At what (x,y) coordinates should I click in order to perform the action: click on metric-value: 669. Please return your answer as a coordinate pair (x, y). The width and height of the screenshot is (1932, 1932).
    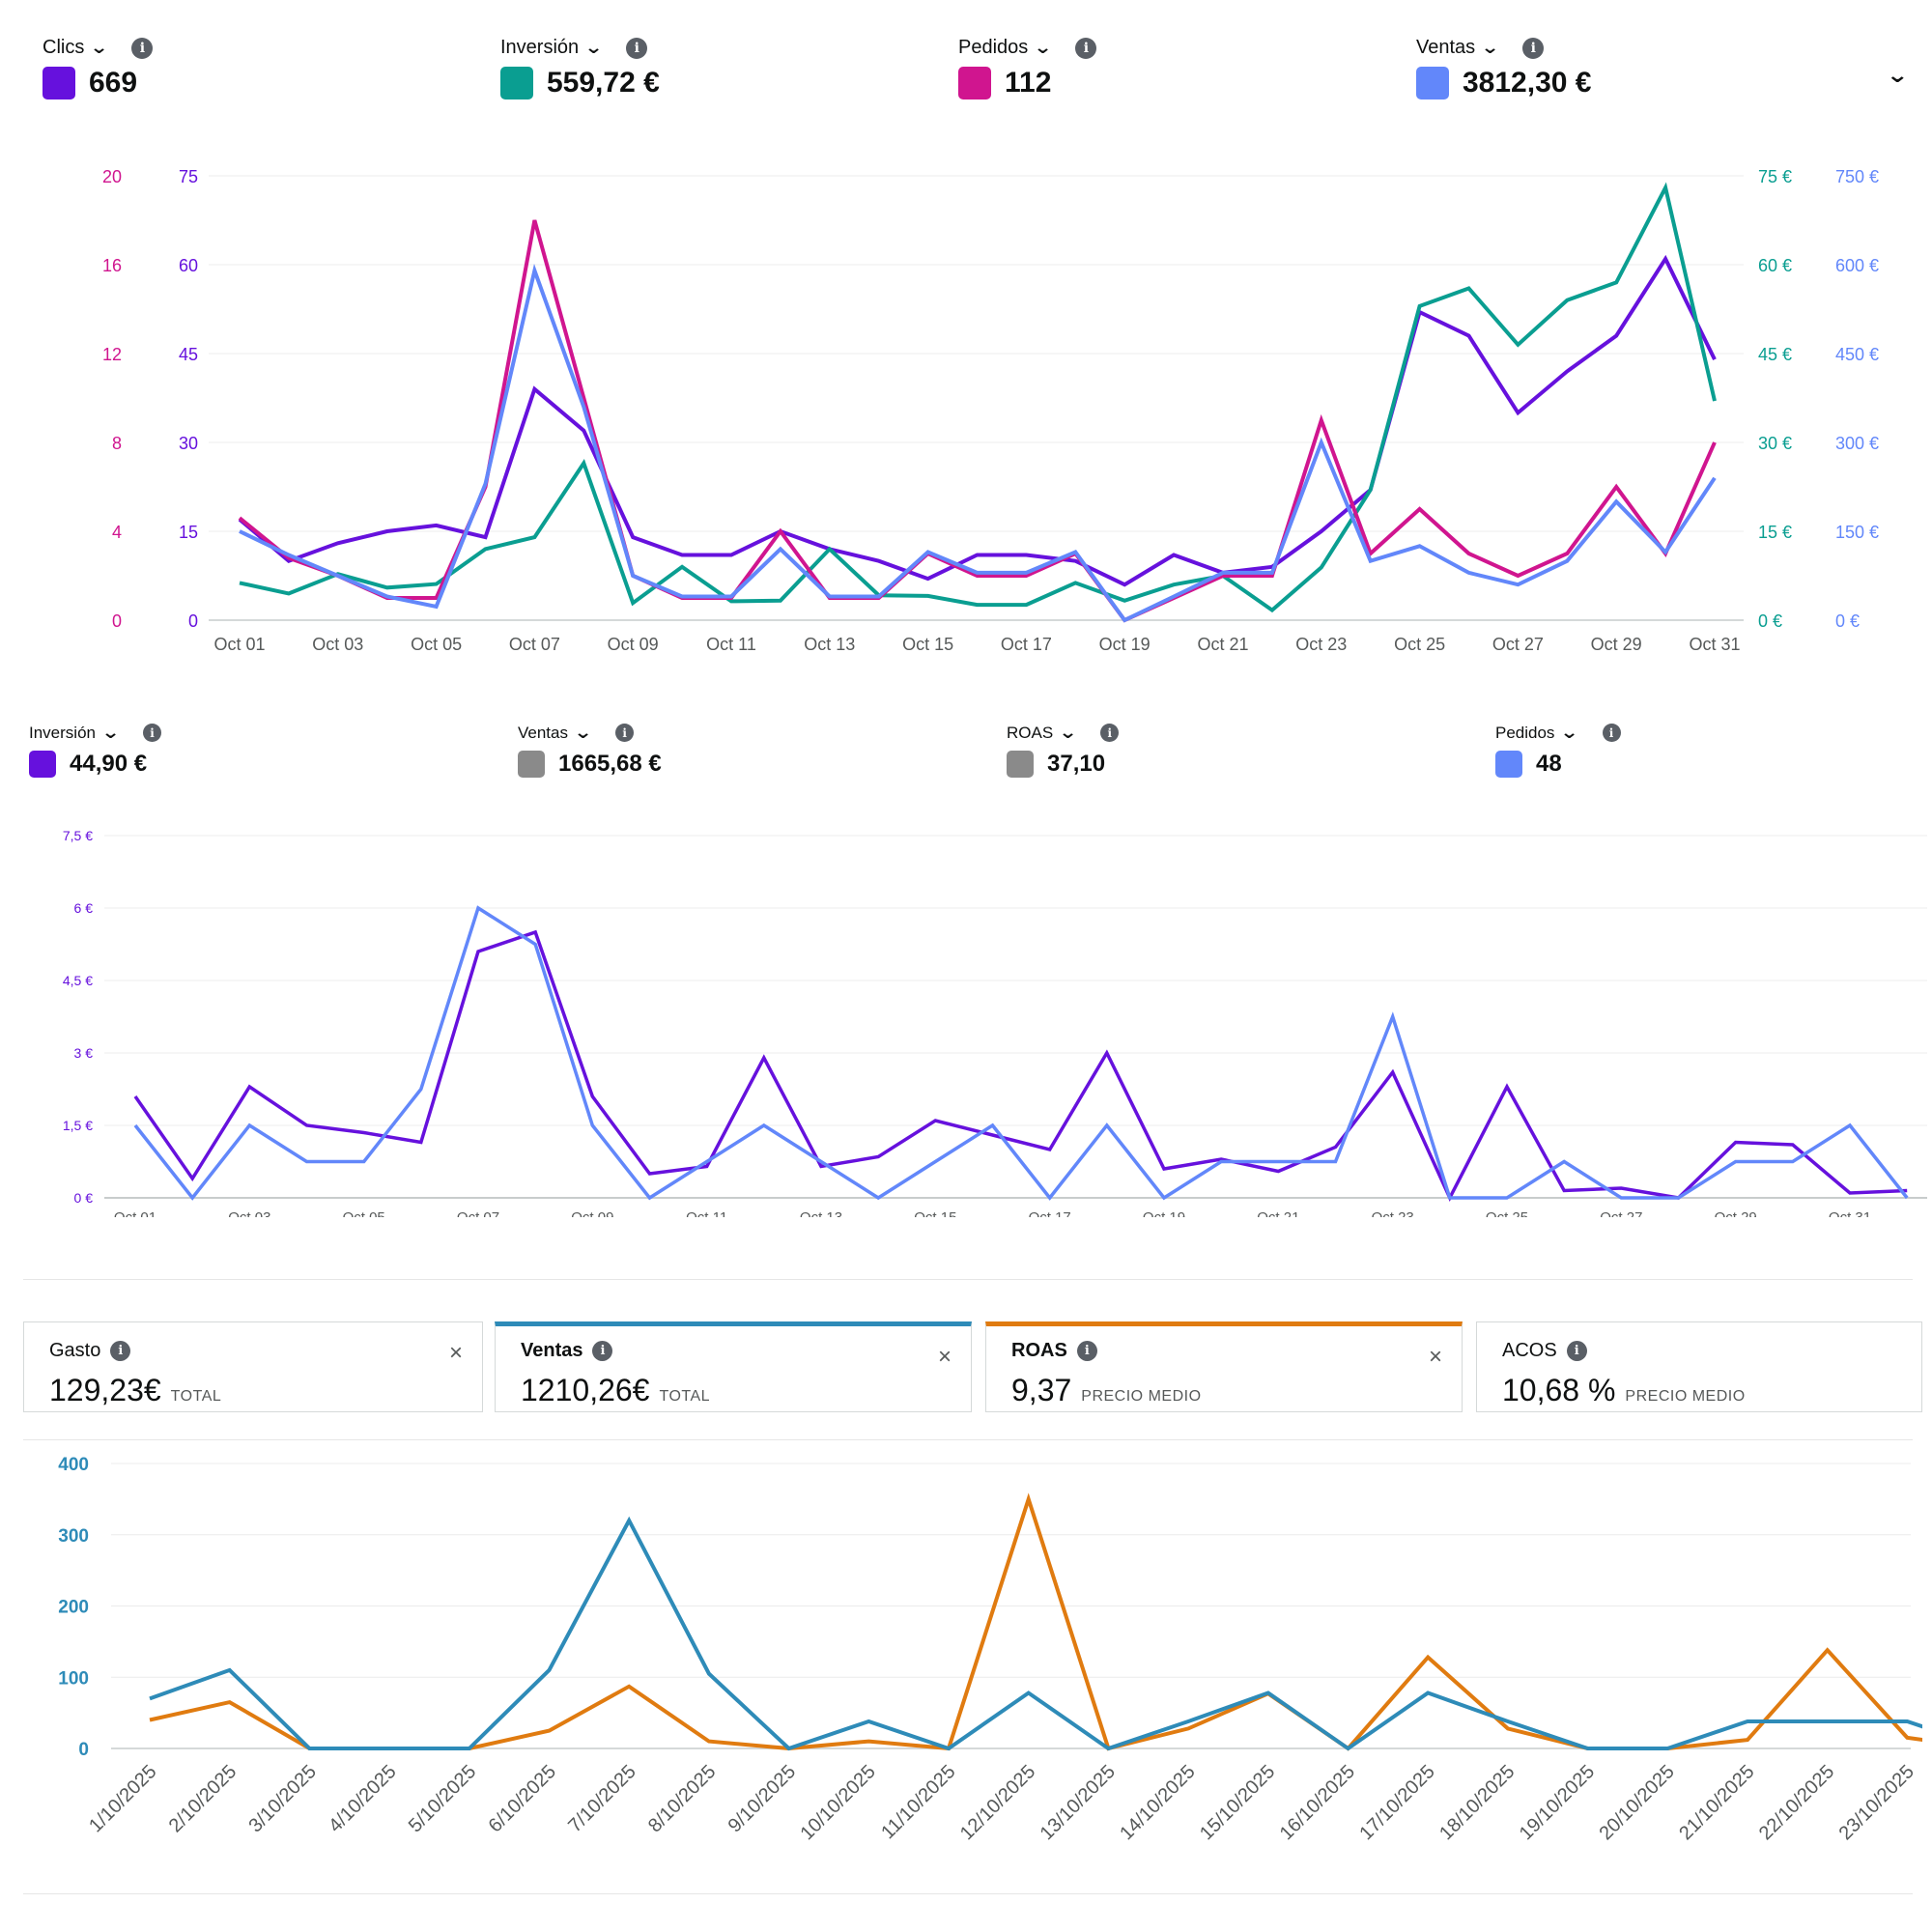
    Looking at the image, I should click on (113, 83).